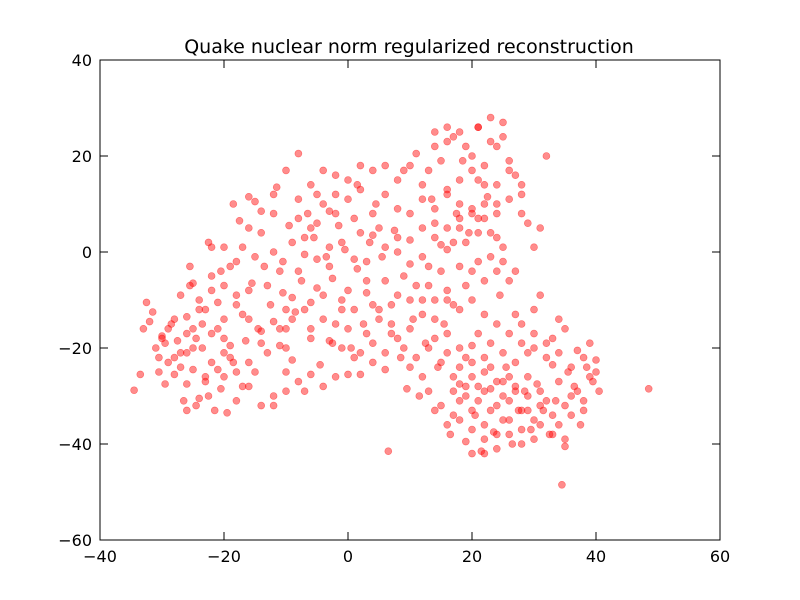 The width and height of the screenshot is (800, 600). I want to click on y-tick-label: −20, so click(75, 348).